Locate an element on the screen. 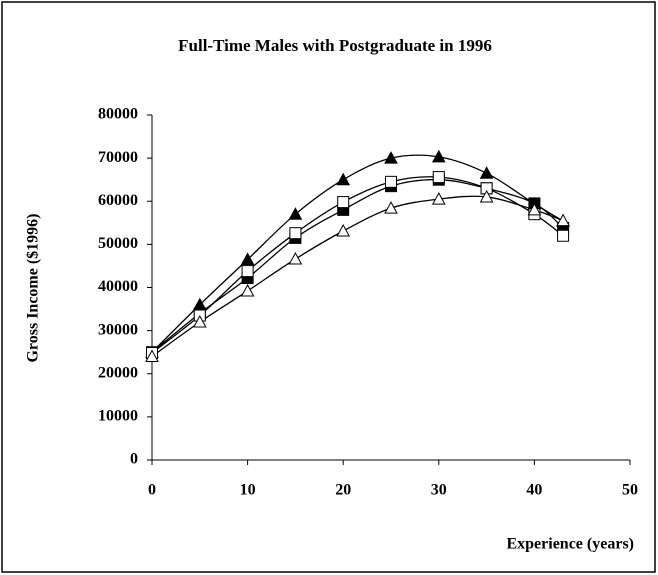 This screenshot has width=658, height=575. x-tick-label: 50 is located at coordinates (630, 490).